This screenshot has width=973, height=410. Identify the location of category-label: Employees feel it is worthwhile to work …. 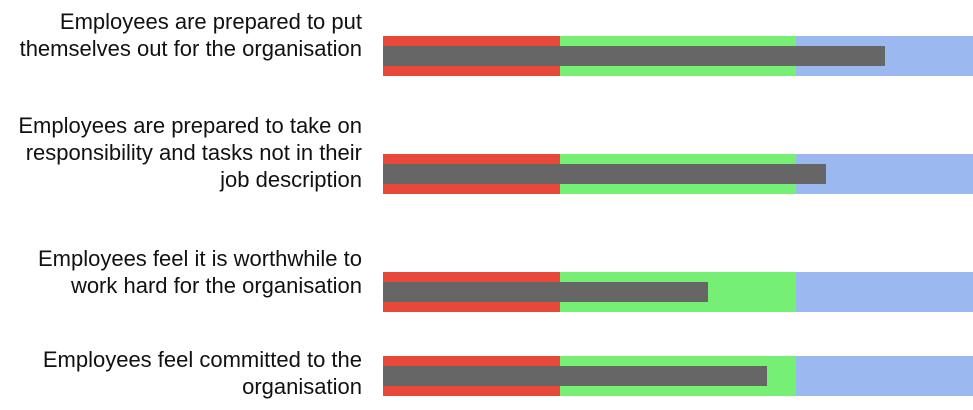
(199, 272).